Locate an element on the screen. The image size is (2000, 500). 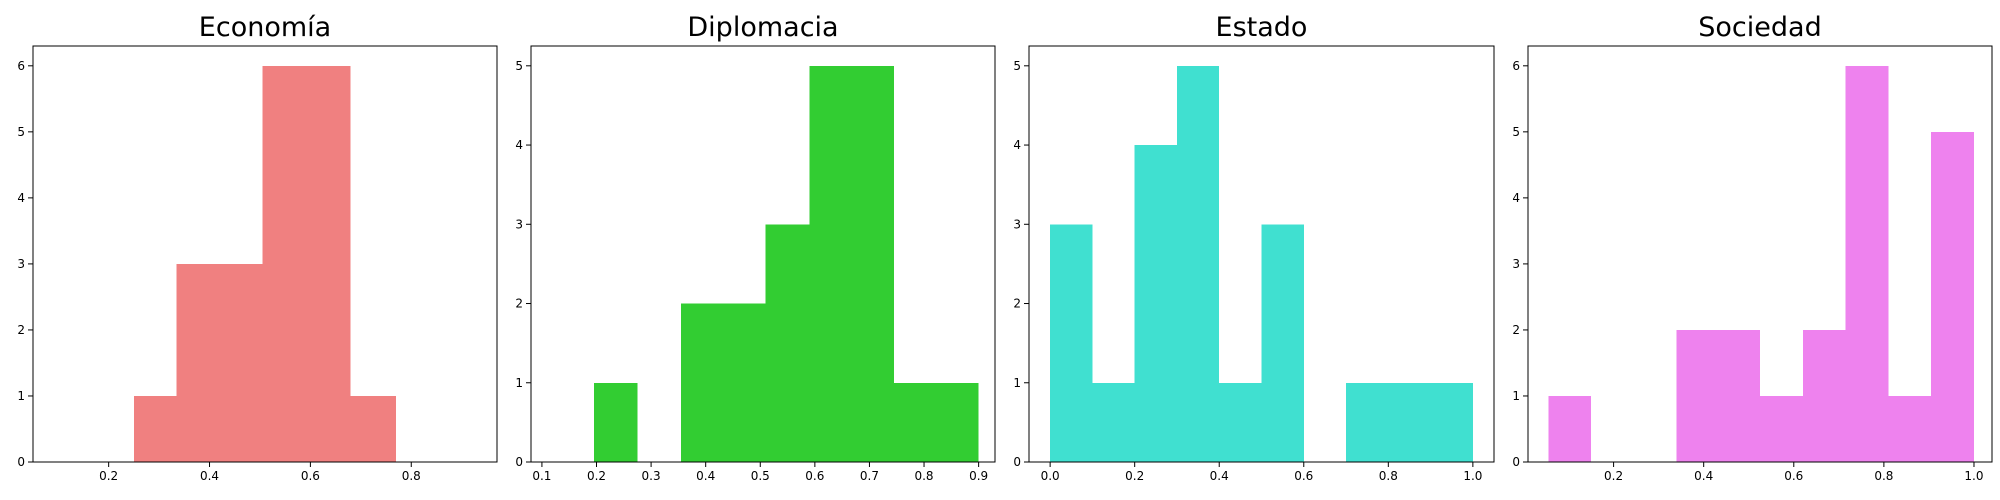
x-tick-label: 0.3 is located at coordinates (651, 476).